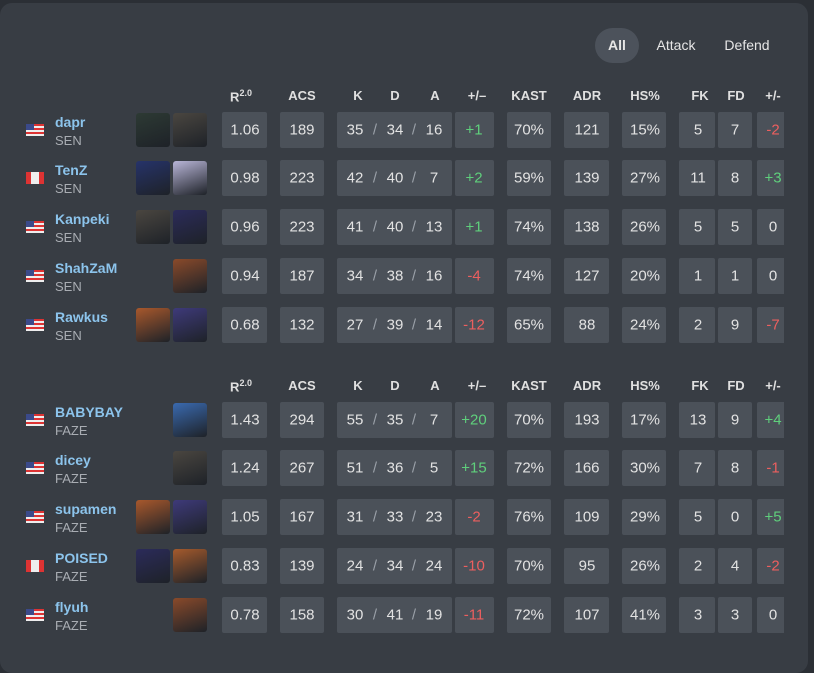 The image size is (814, 673). Describe the element at coordinates (241, 386) in the screenshot. I see `header-rating: R2.0` at that location.